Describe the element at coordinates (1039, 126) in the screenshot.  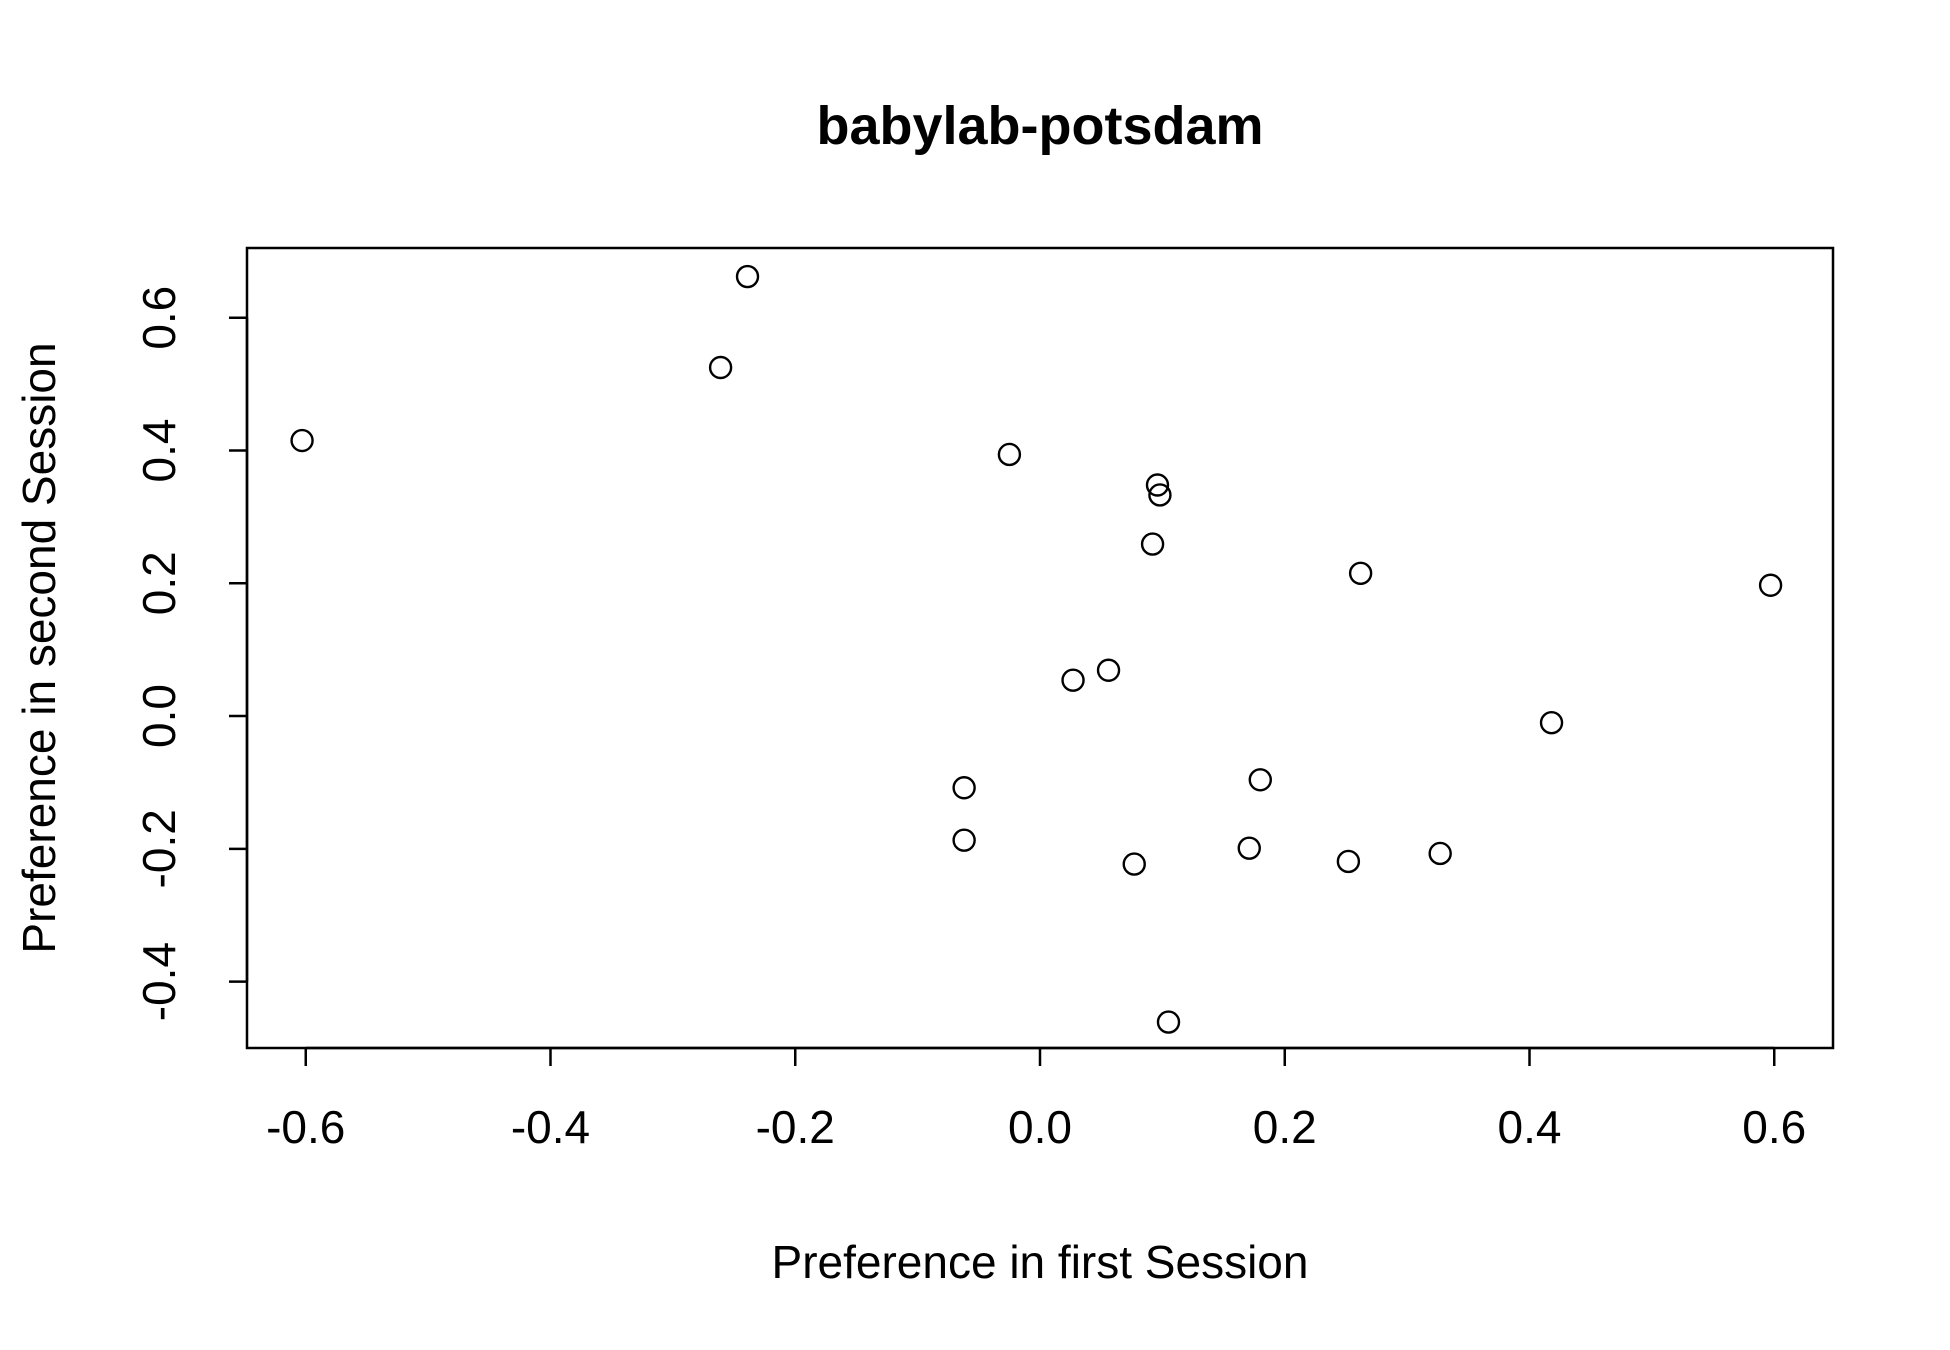
I see `chart-title: babylab-potsdam` at that location.